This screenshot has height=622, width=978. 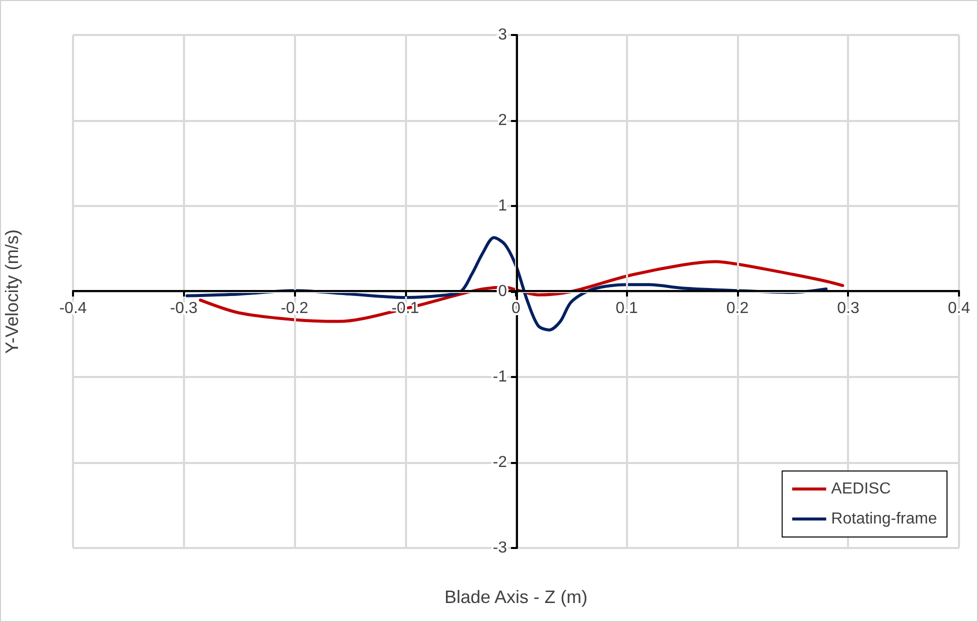 I want to click on x-axis-title: Blade Axis - Z (m), so click(x=516, y=597).